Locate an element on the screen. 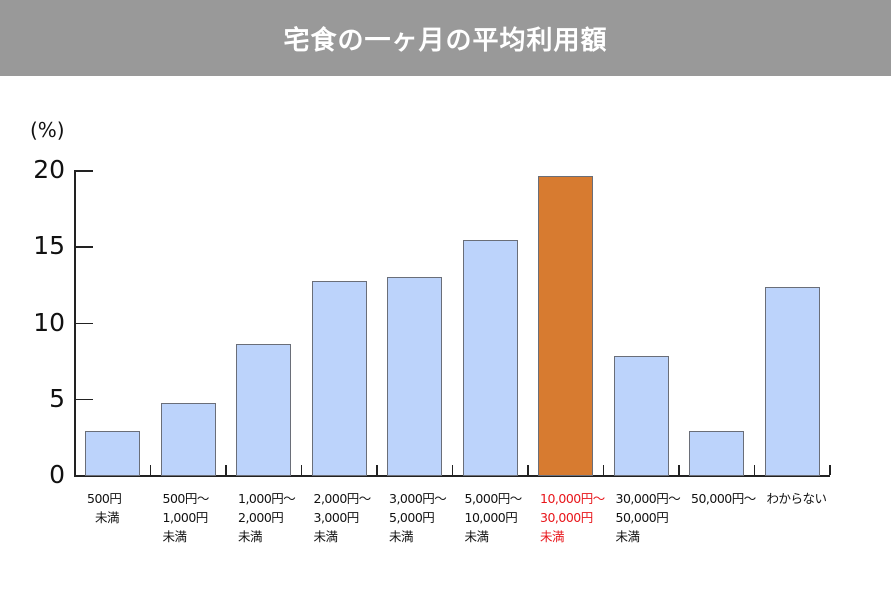 This screenshot has height=606, width=891. x-tick-label-line: 2,000円～ is located at coordinates (342, 498).